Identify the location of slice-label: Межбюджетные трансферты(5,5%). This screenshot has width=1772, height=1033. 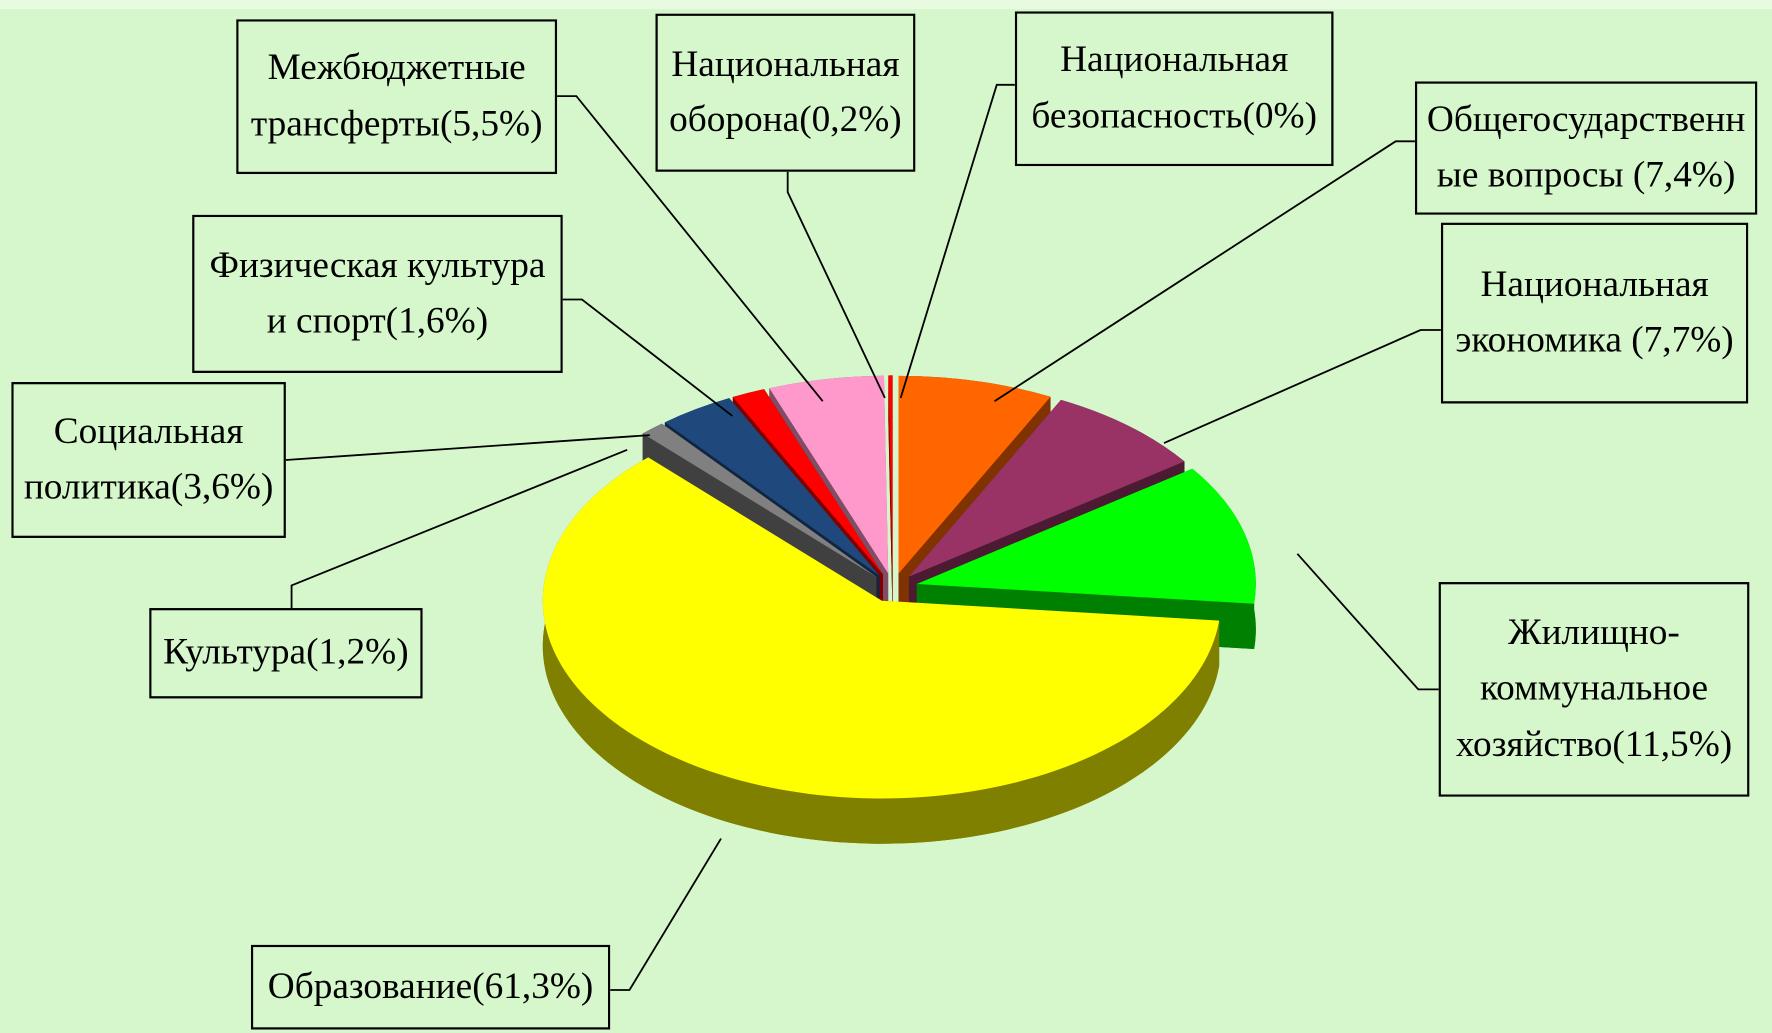
(397, 97).